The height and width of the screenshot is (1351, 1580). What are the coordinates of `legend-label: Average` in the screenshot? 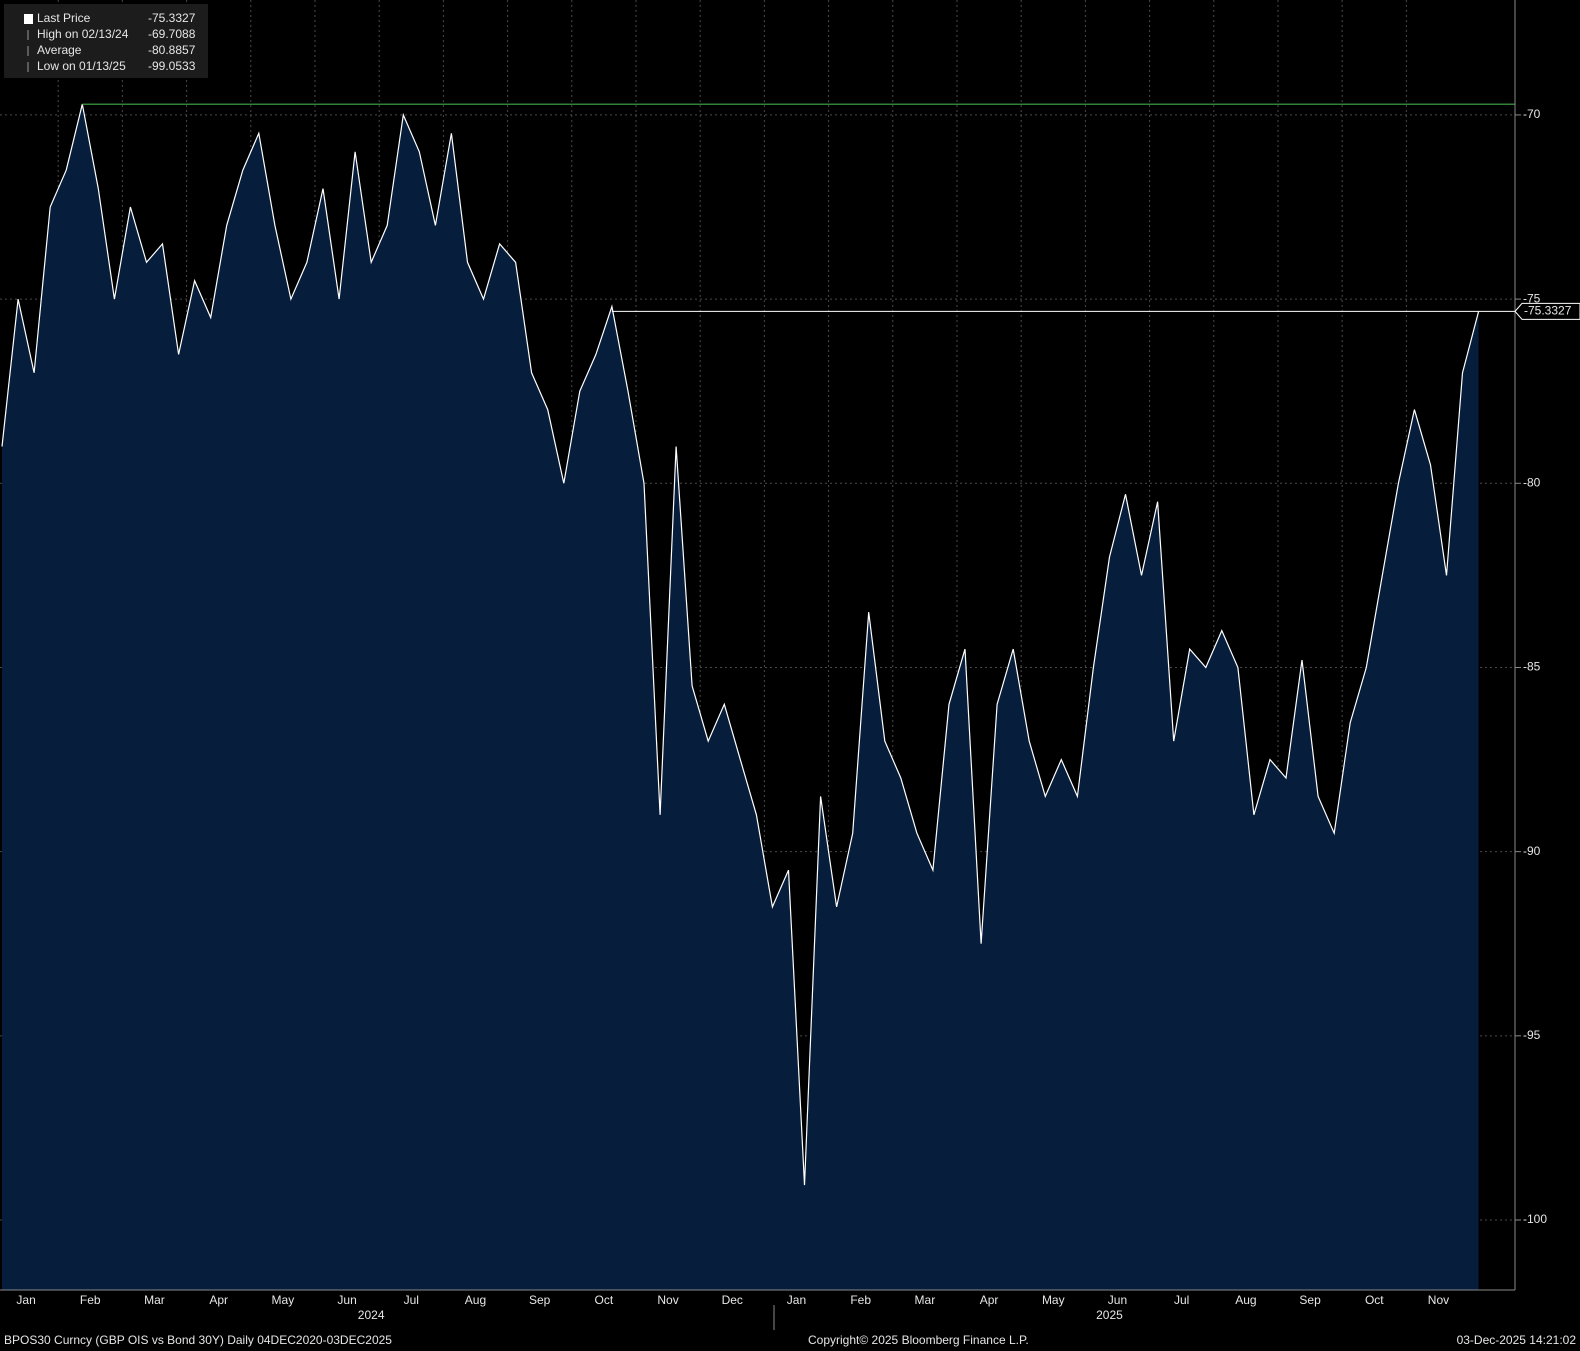 It's located at (59, 50).